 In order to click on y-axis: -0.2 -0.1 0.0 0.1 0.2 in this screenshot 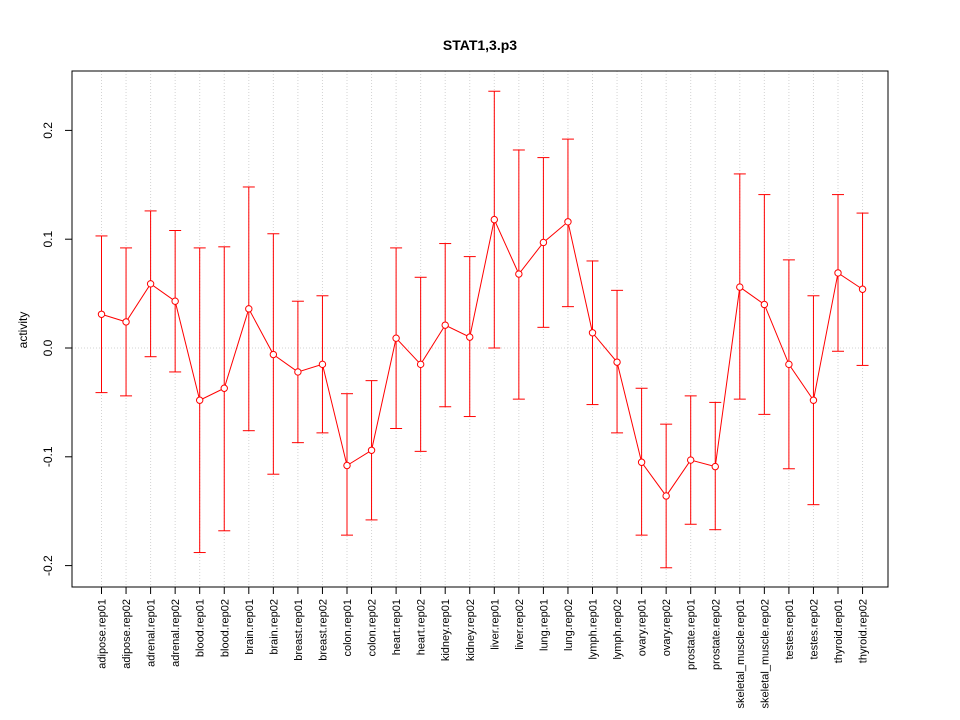, I will do `click(56, 349)`.